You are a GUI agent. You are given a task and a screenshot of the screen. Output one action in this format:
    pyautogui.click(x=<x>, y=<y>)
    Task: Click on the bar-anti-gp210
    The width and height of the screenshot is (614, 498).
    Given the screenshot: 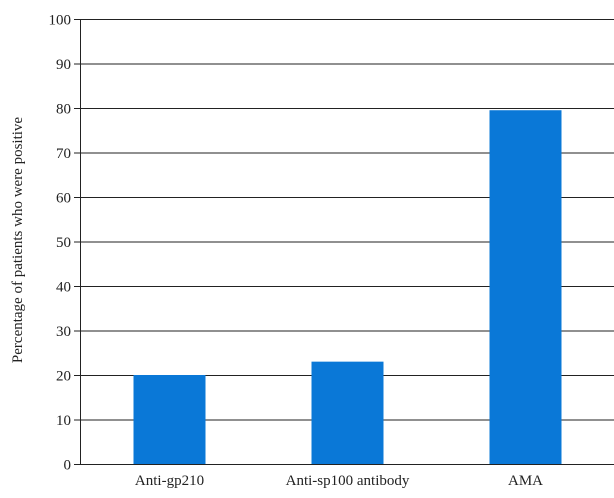 What is the action you would take?
    pyautogui.click(x=169, y=419)
    